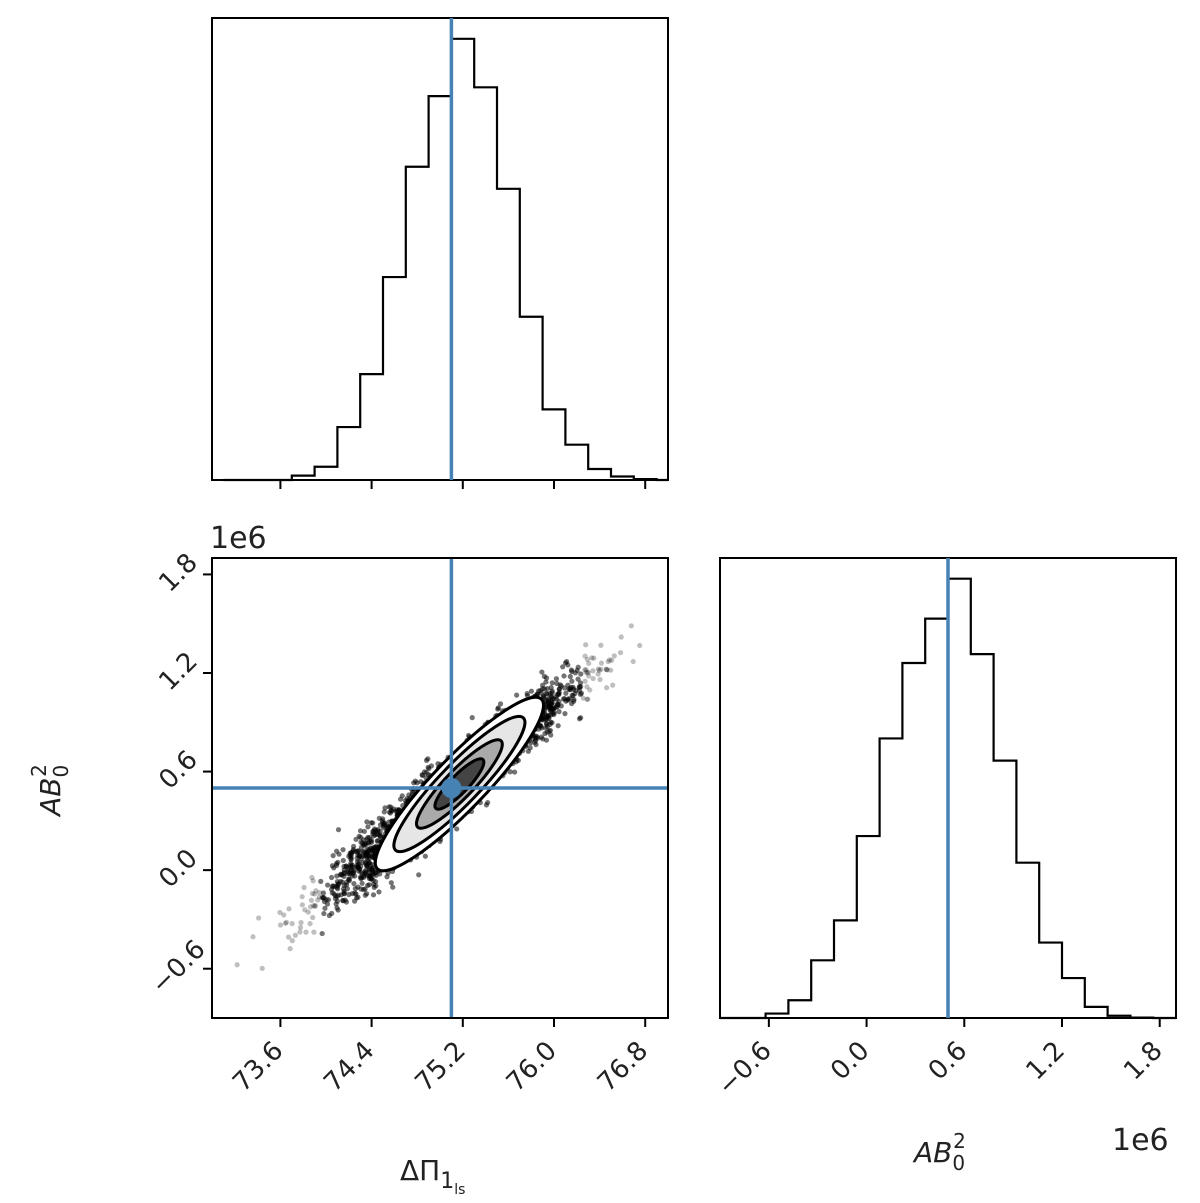 The height and width of the screenshot is (1203, 1200). Describe the element at coordinates (50, 791) in the screenshot. I see `y-axis-label: AB02` at that location.